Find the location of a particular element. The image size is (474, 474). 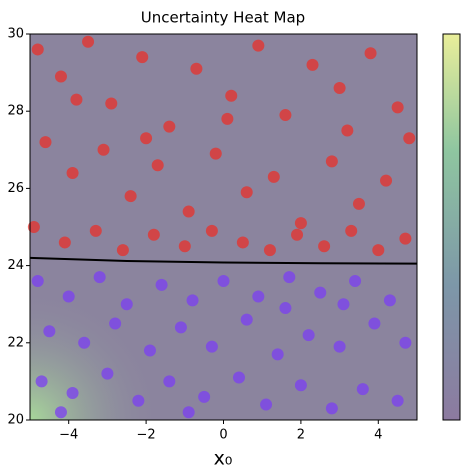

x-tick-label: 0 is located at coordinates (223, 435).